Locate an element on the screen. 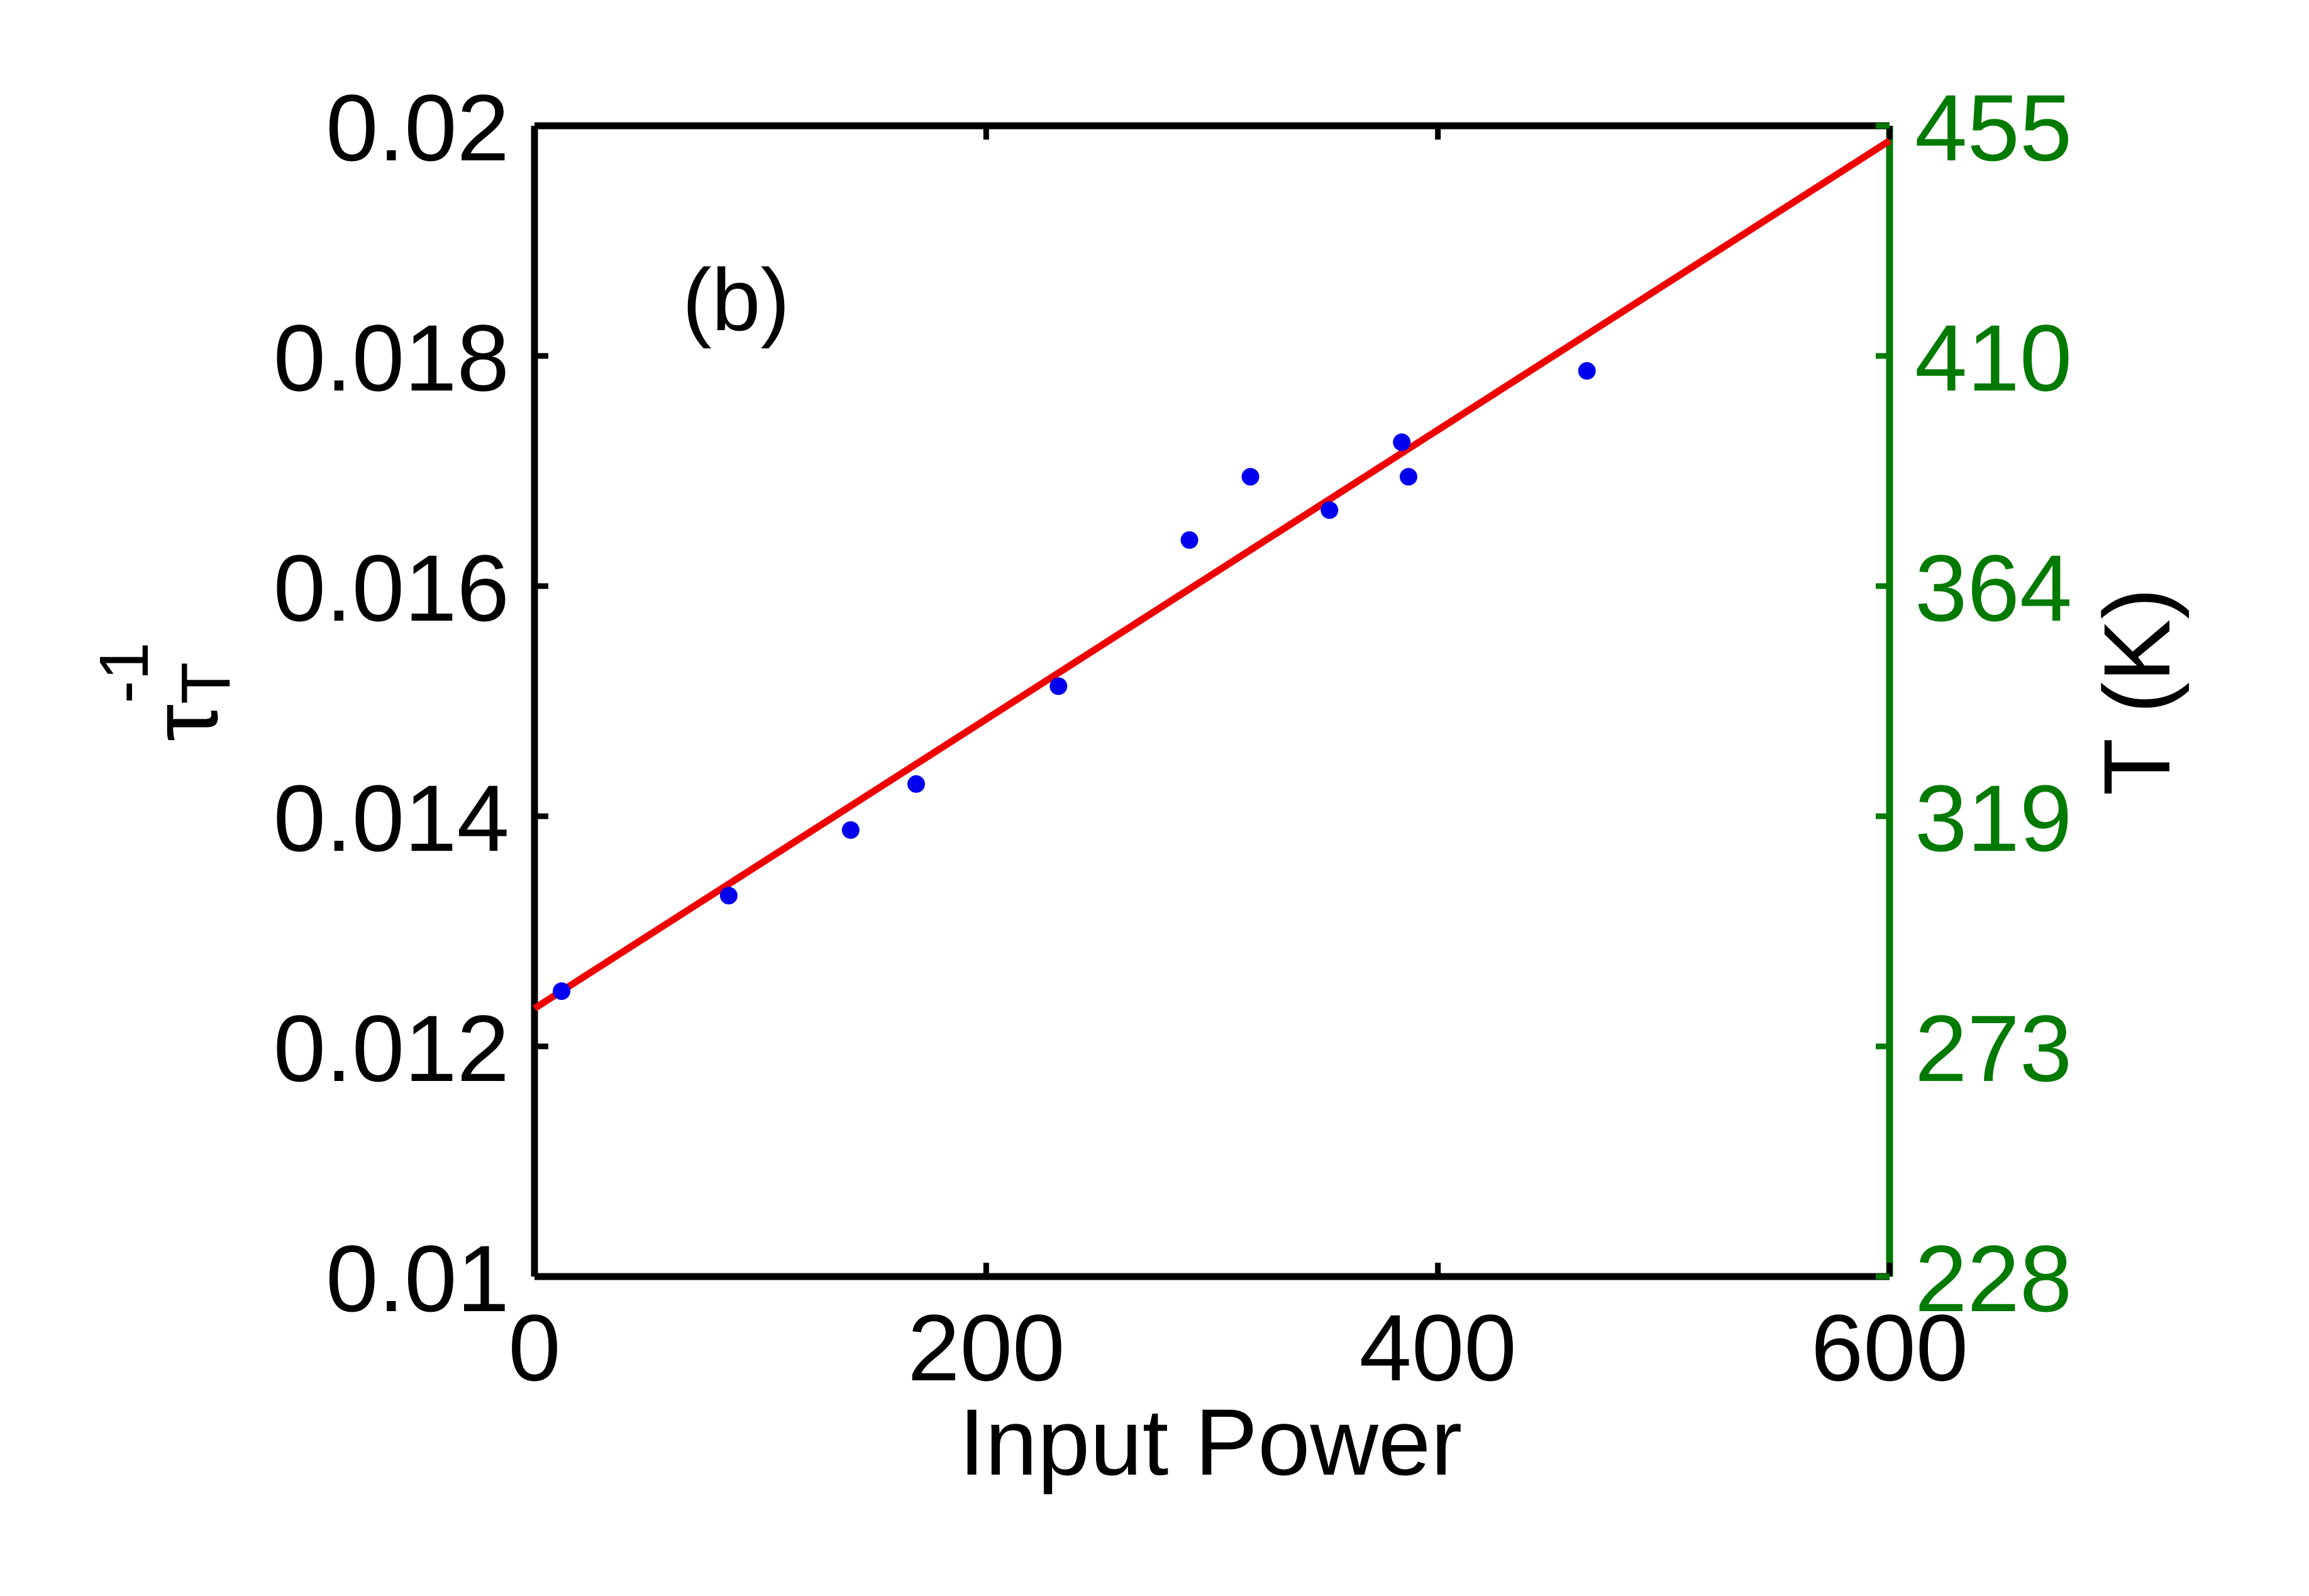 The width and height of the screenshot is (2309, 1596). y-tick-label-right: 410 is located at coordinates (1993, 358).